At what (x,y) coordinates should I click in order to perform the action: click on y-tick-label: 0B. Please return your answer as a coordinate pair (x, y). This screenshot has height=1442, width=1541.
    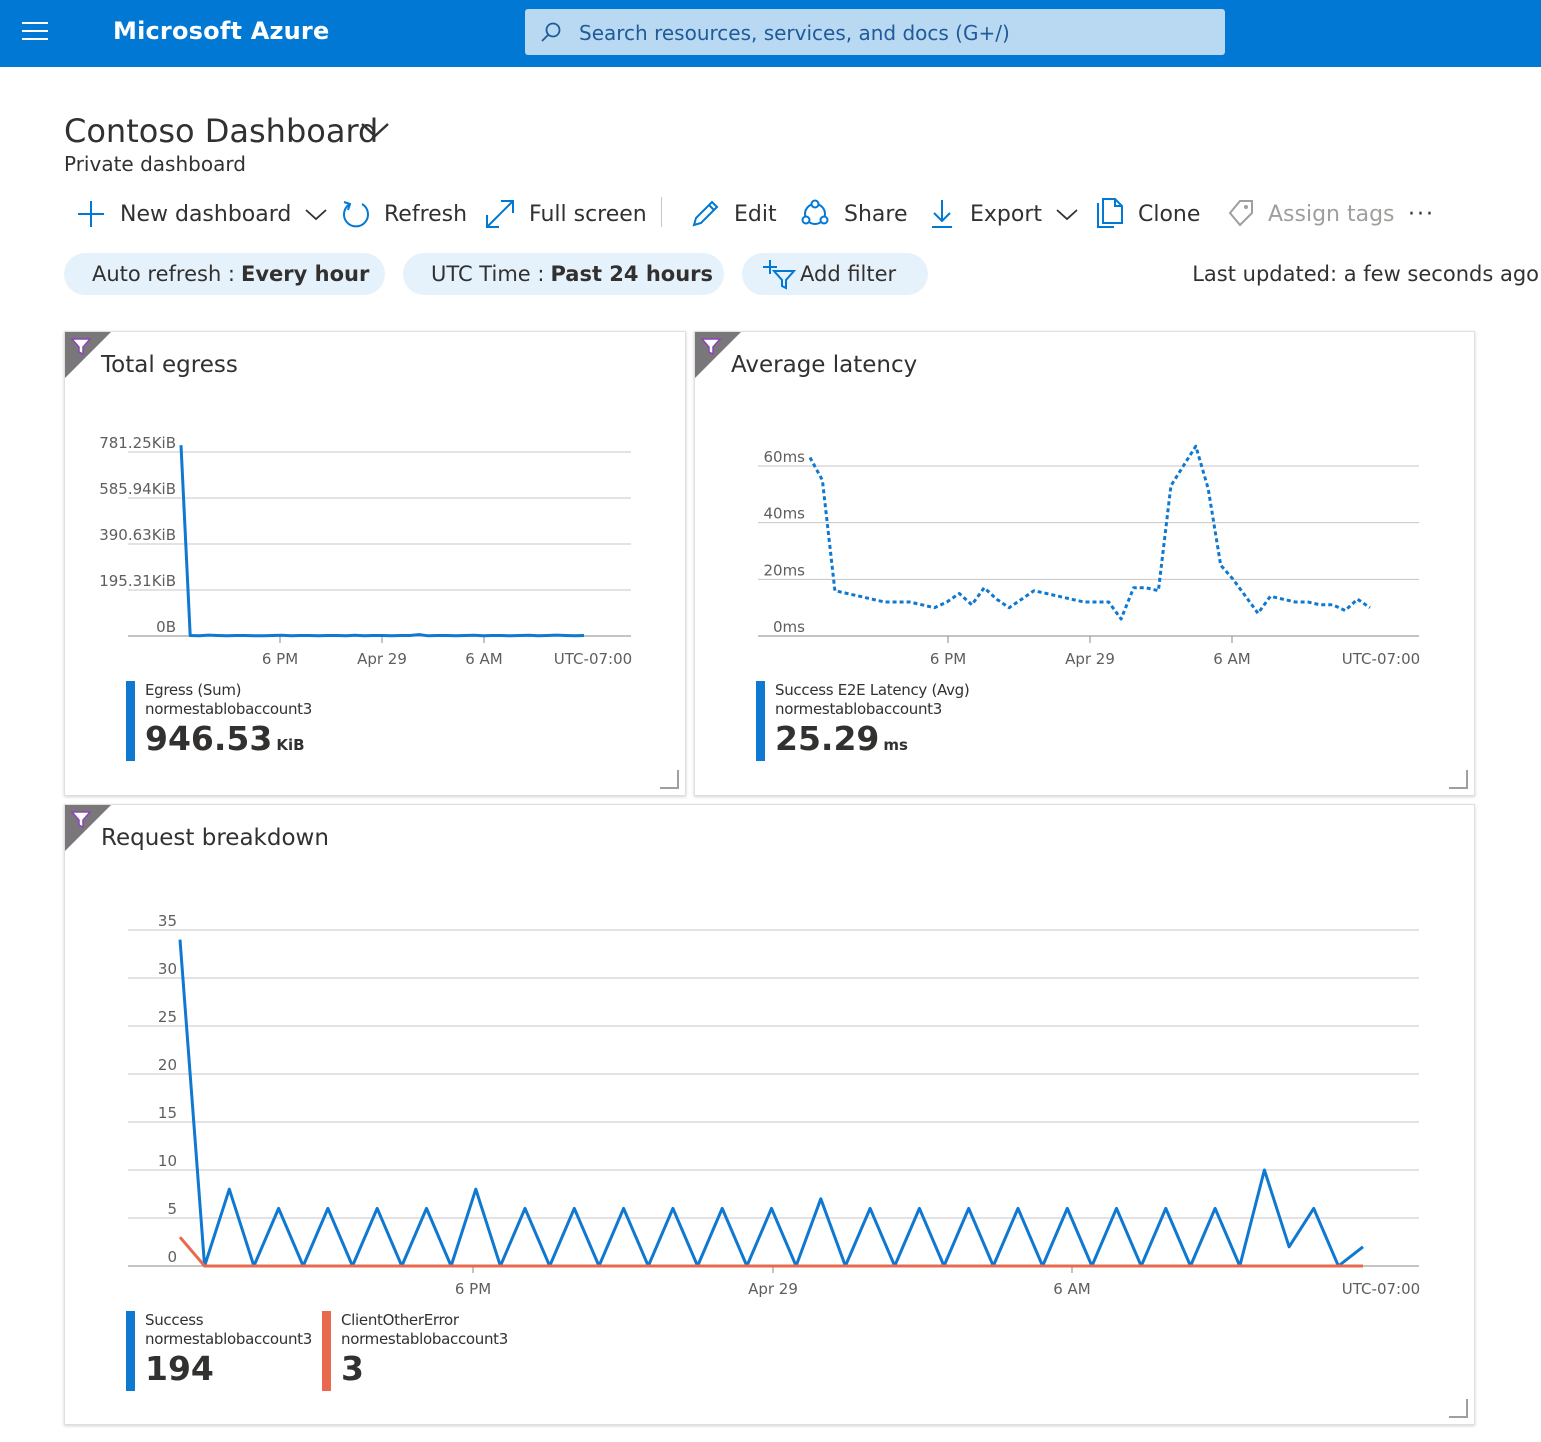
    Looking at the image, I should click on (166, 627).